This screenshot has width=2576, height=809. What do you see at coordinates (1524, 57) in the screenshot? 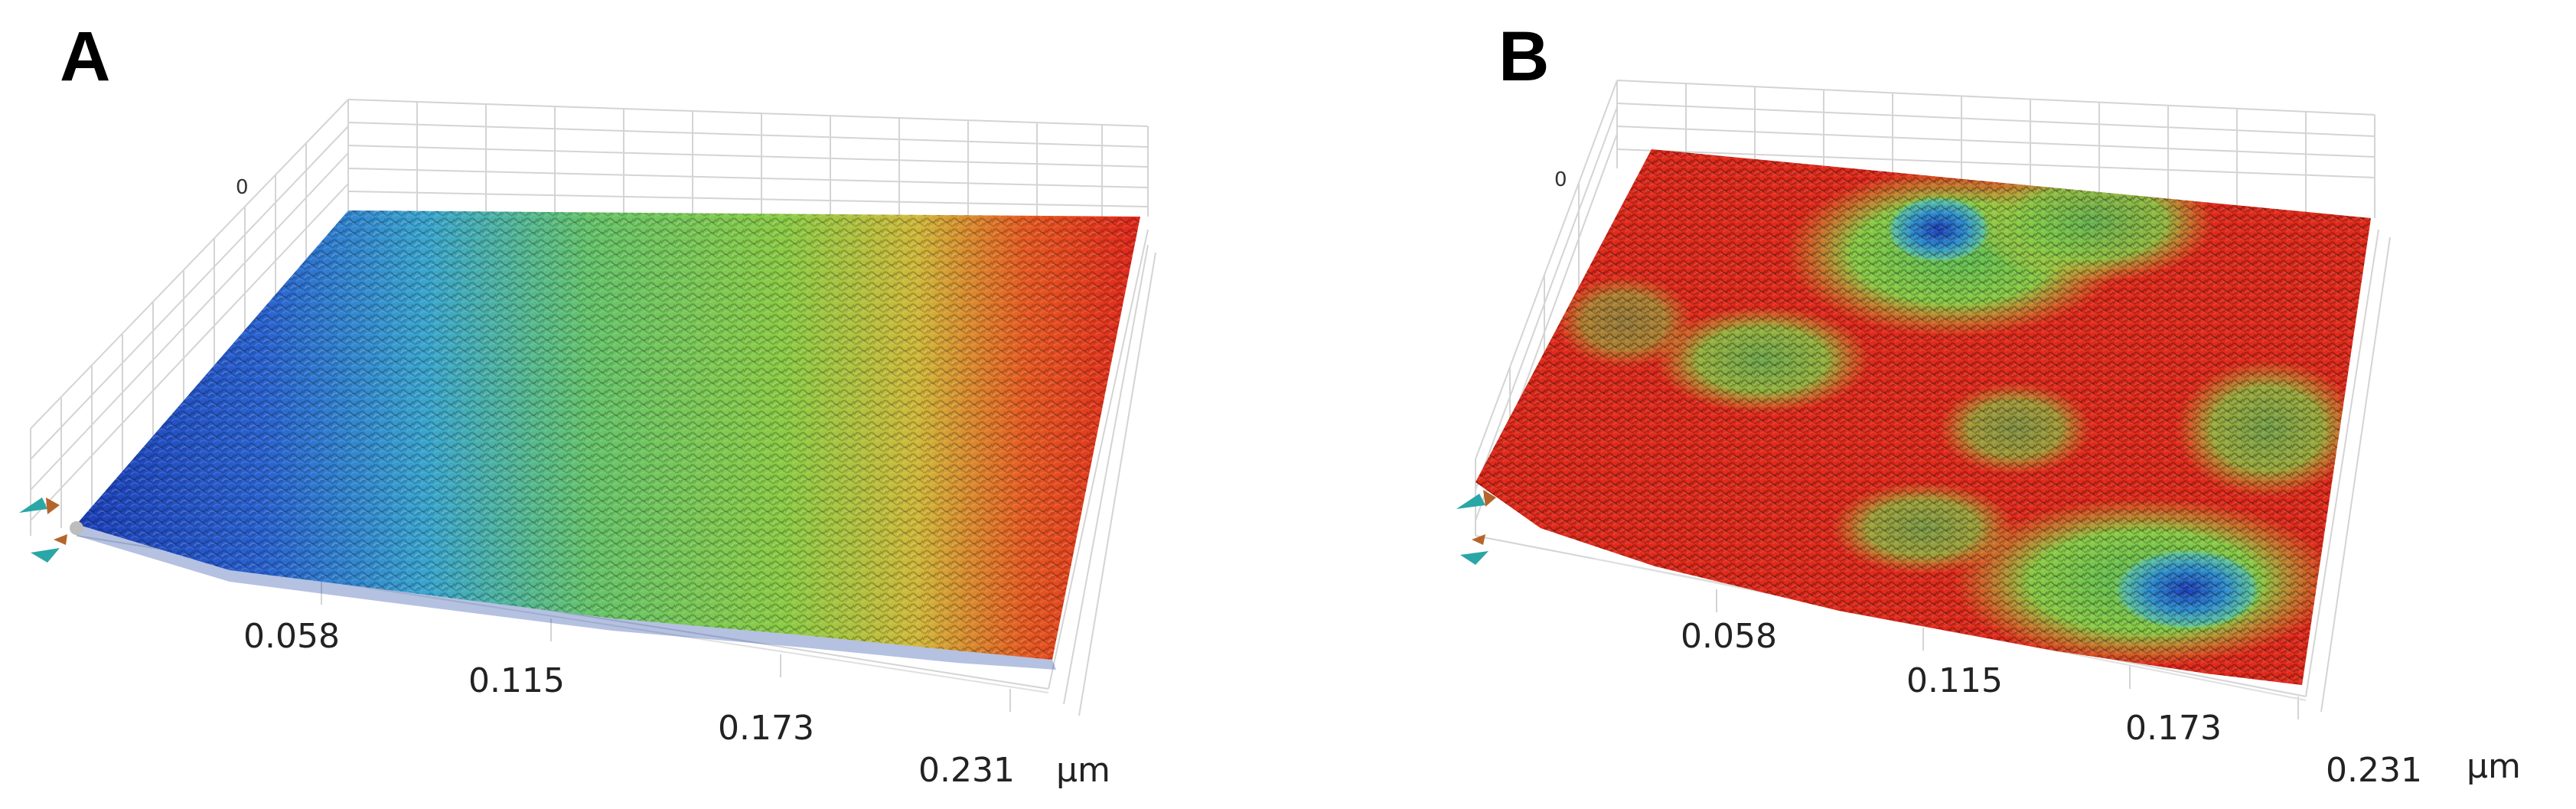
I see `panel-label: B` at bounding box center [1524, 57].